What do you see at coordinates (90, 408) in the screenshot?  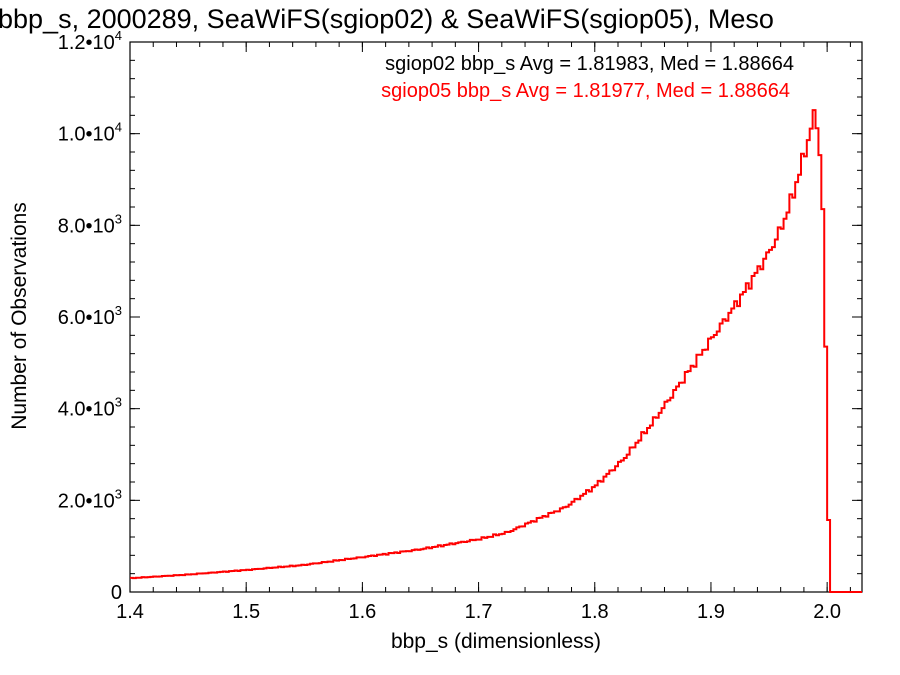 I see `y-tick-label: 4.0•103` at bounding box center [90, 408].